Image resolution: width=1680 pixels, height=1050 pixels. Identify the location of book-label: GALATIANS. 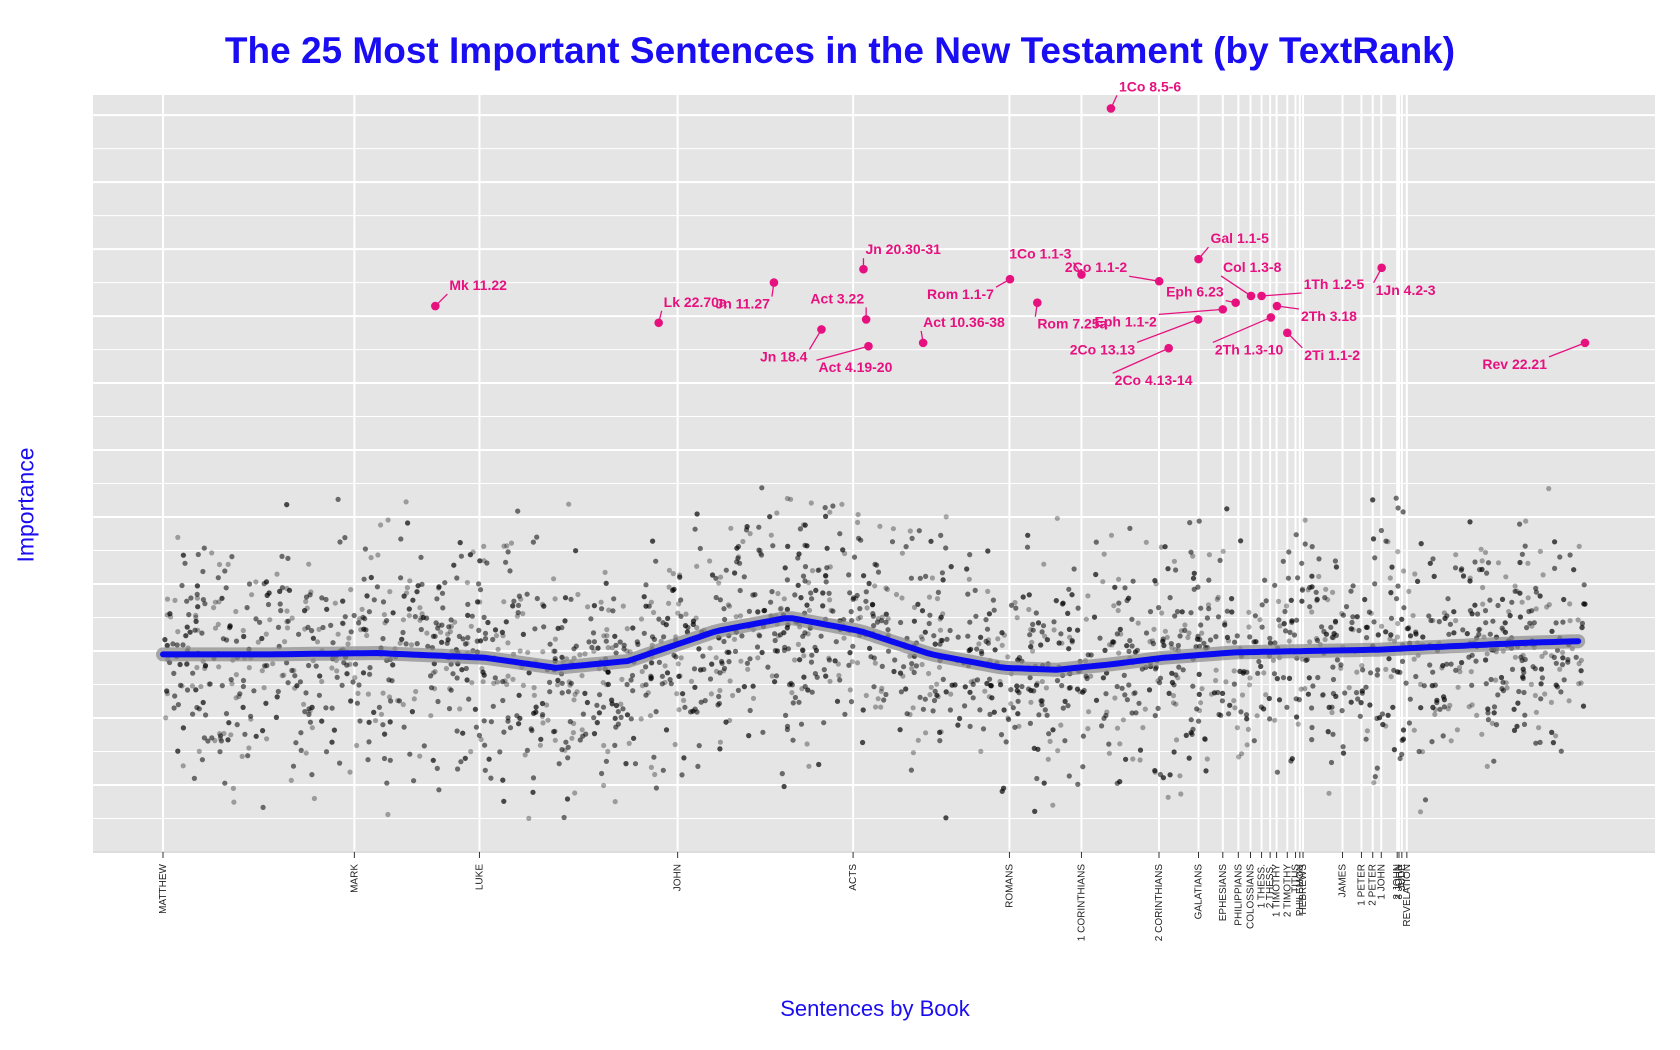
(1198, 892).